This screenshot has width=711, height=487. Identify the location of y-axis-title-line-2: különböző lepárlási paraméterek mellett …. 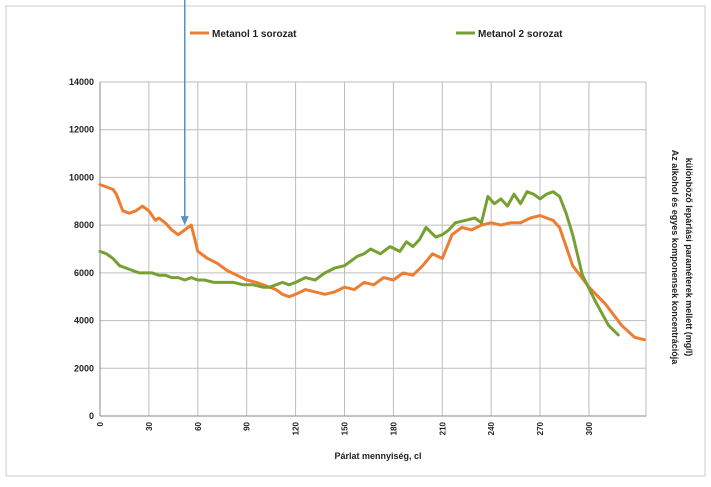
(689, 257).